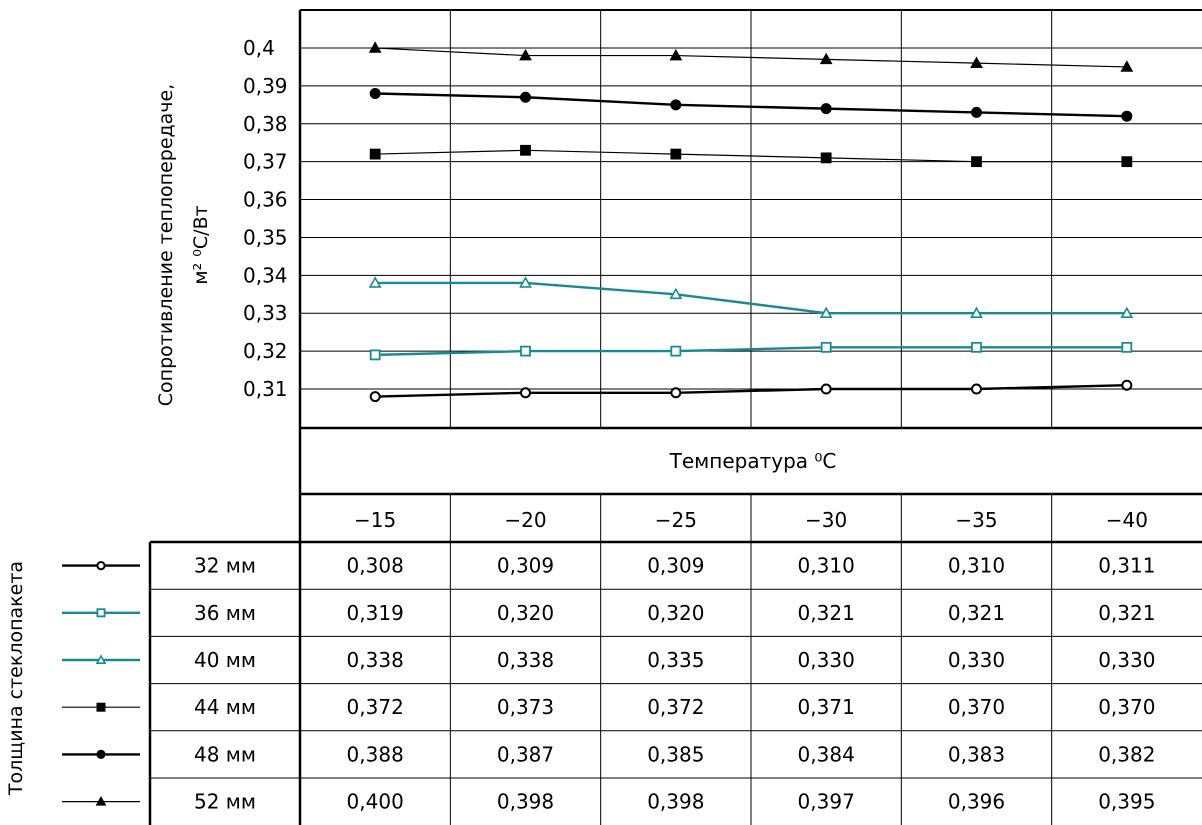  I want to click on data-value-label: 0,382, so click(1126, 754).